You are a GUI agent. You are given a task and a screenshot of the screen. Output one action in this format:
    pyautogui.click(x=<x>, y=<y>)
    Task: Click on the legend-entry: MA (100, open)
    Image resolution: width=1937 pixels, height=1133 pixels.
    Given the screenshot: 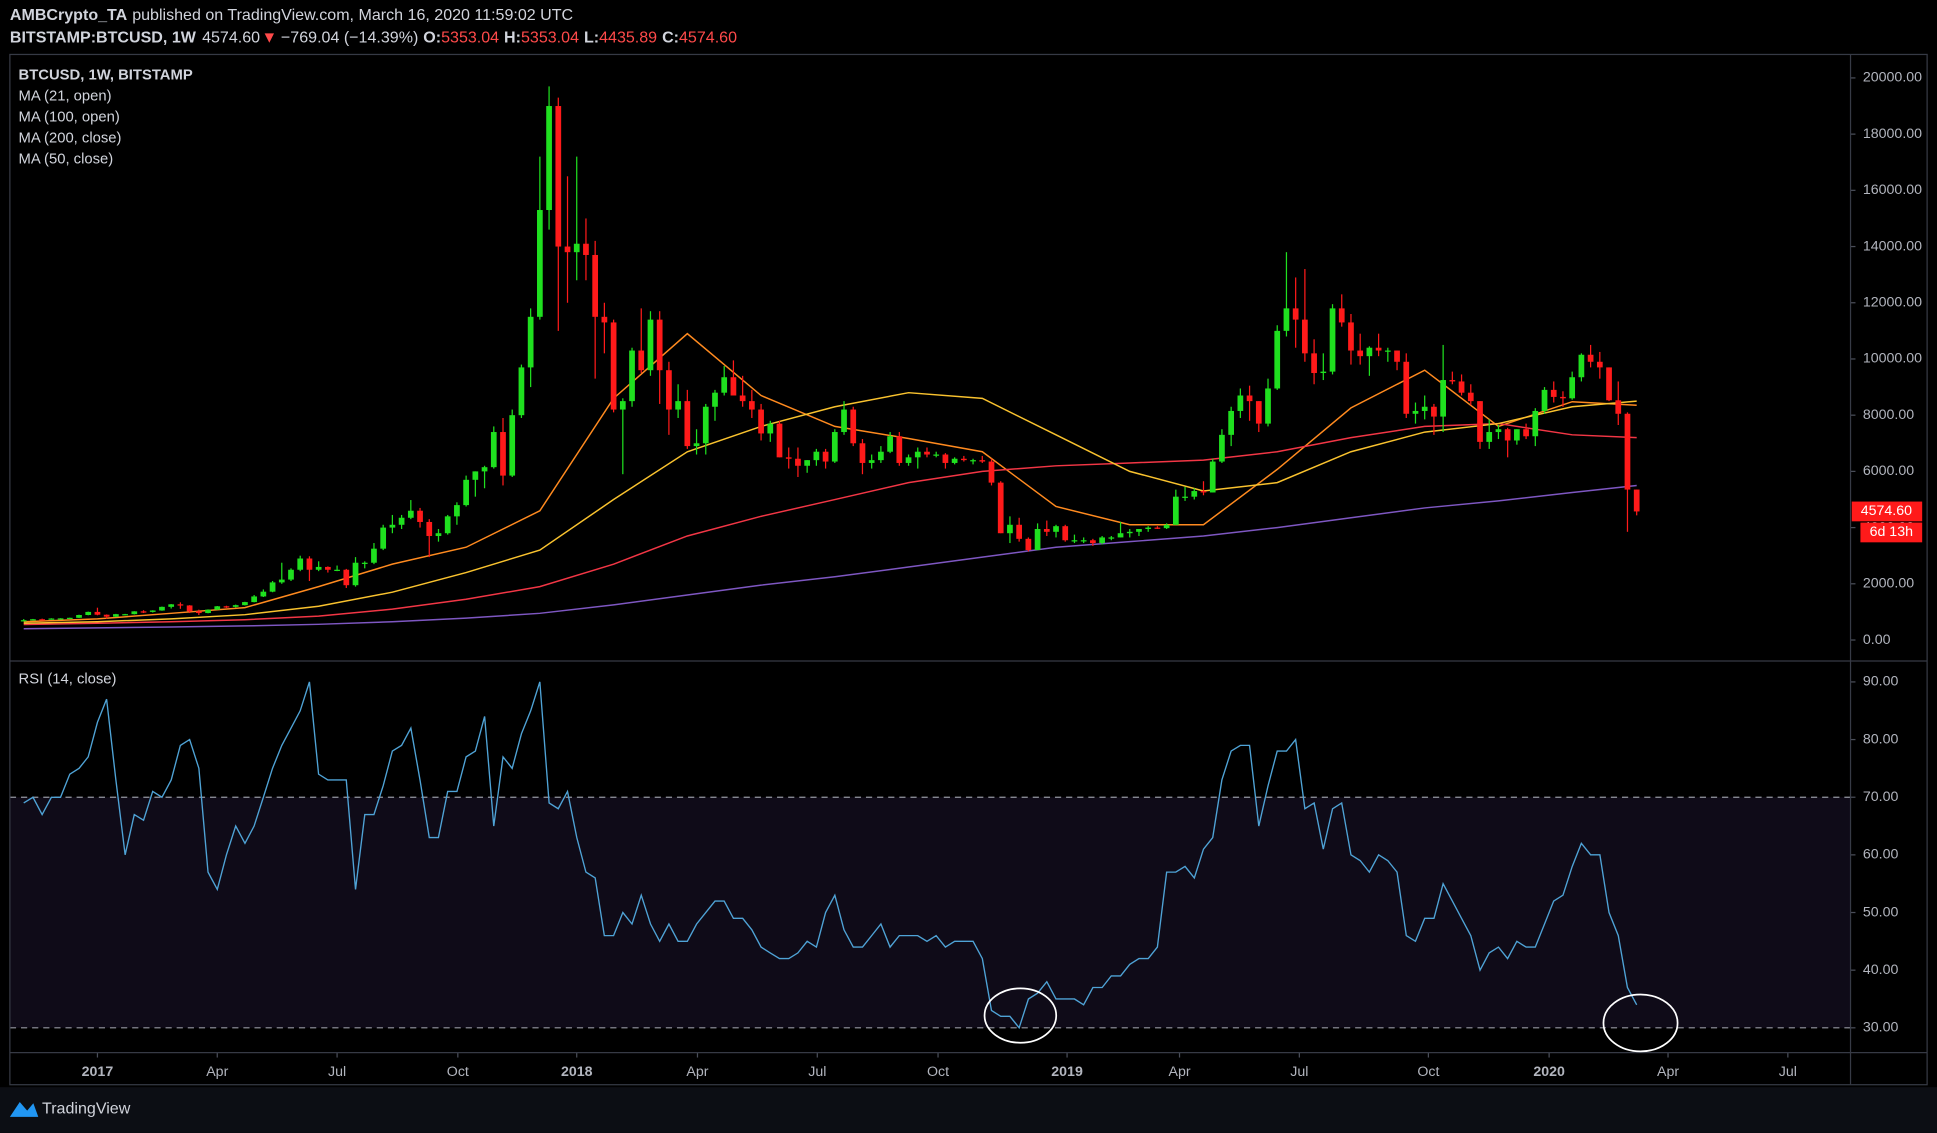 What is the action you would take?
    pyautogui.click(x=69, y=117)
    